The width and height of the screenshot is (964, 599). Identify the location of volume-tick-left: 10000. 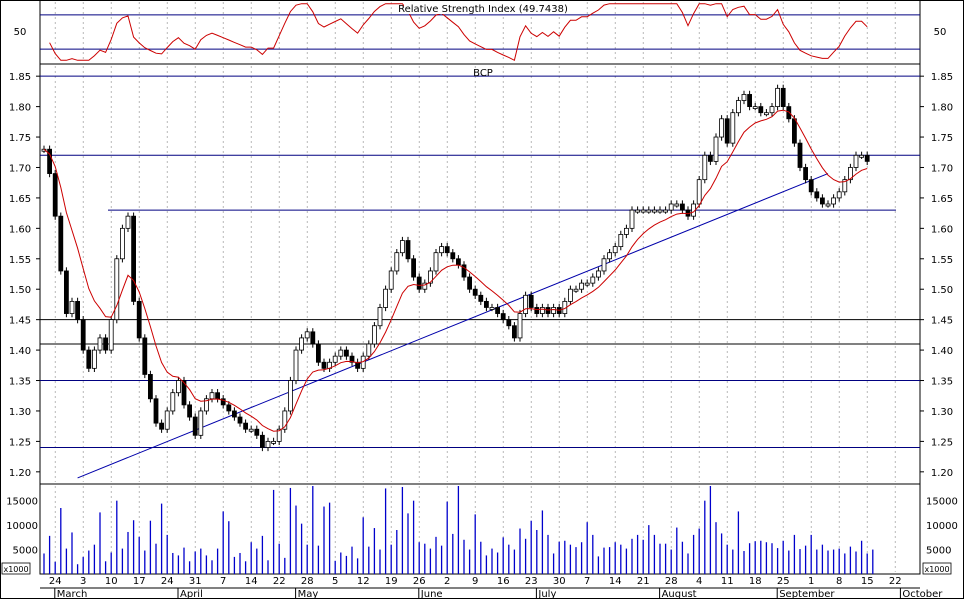
(22, 526).